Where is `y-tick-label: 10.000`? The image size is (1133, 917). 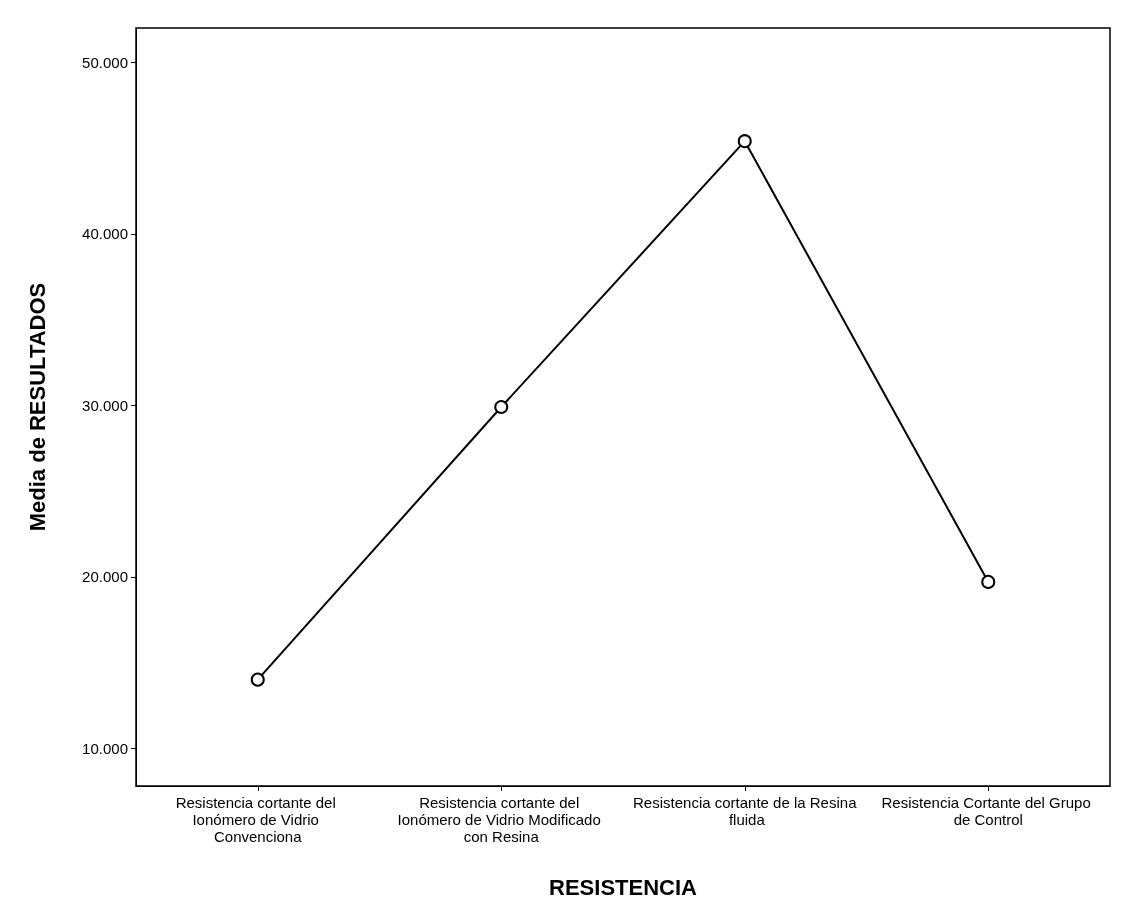
y-tick-label: 10.000 is located at coordinates (105, 748).